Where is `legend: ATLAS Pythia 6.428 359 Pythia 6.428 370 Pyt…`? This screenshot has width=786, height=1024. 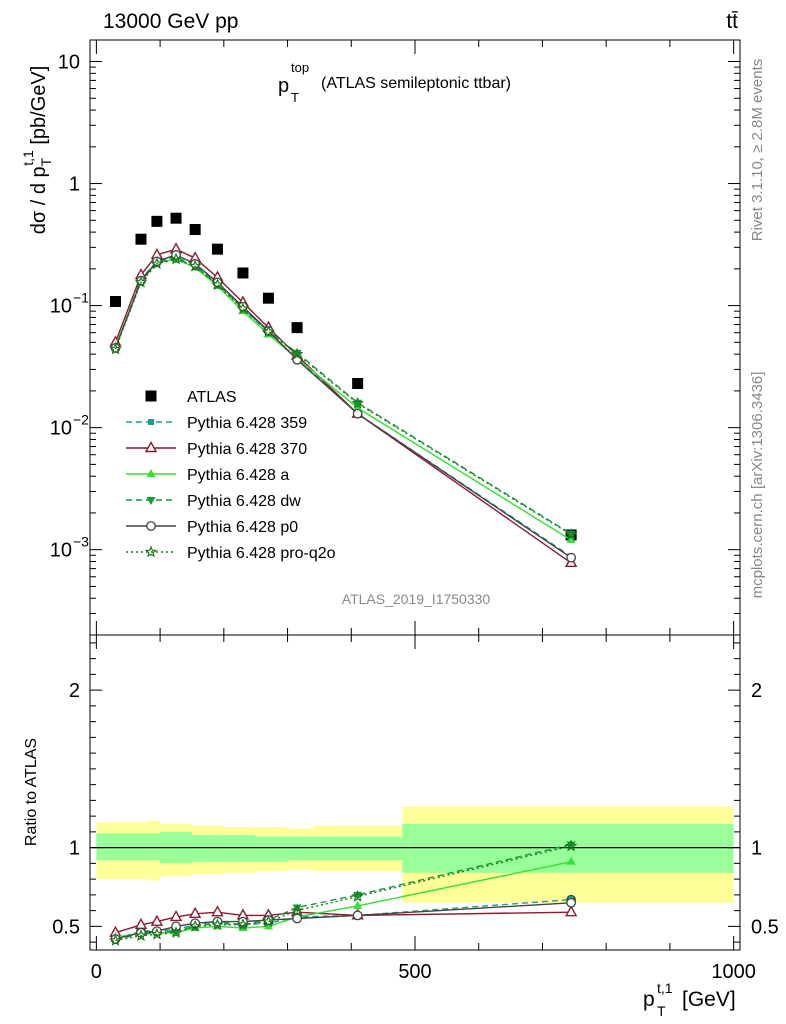
legend: ATLAS Pythia 6.428 359 Pythia 6.428 370 Pyt… is located at coordinates (231, 475).